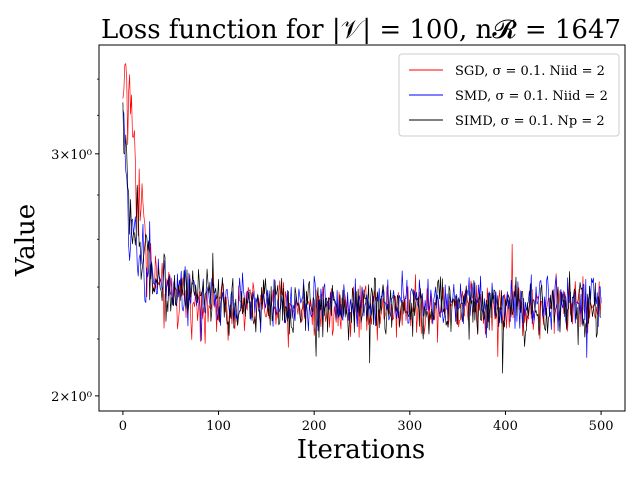  What do you see at coordinates (314, 426) in the screenshot?
I see `x-tick-label: 200` at bounding box center [314, 426].